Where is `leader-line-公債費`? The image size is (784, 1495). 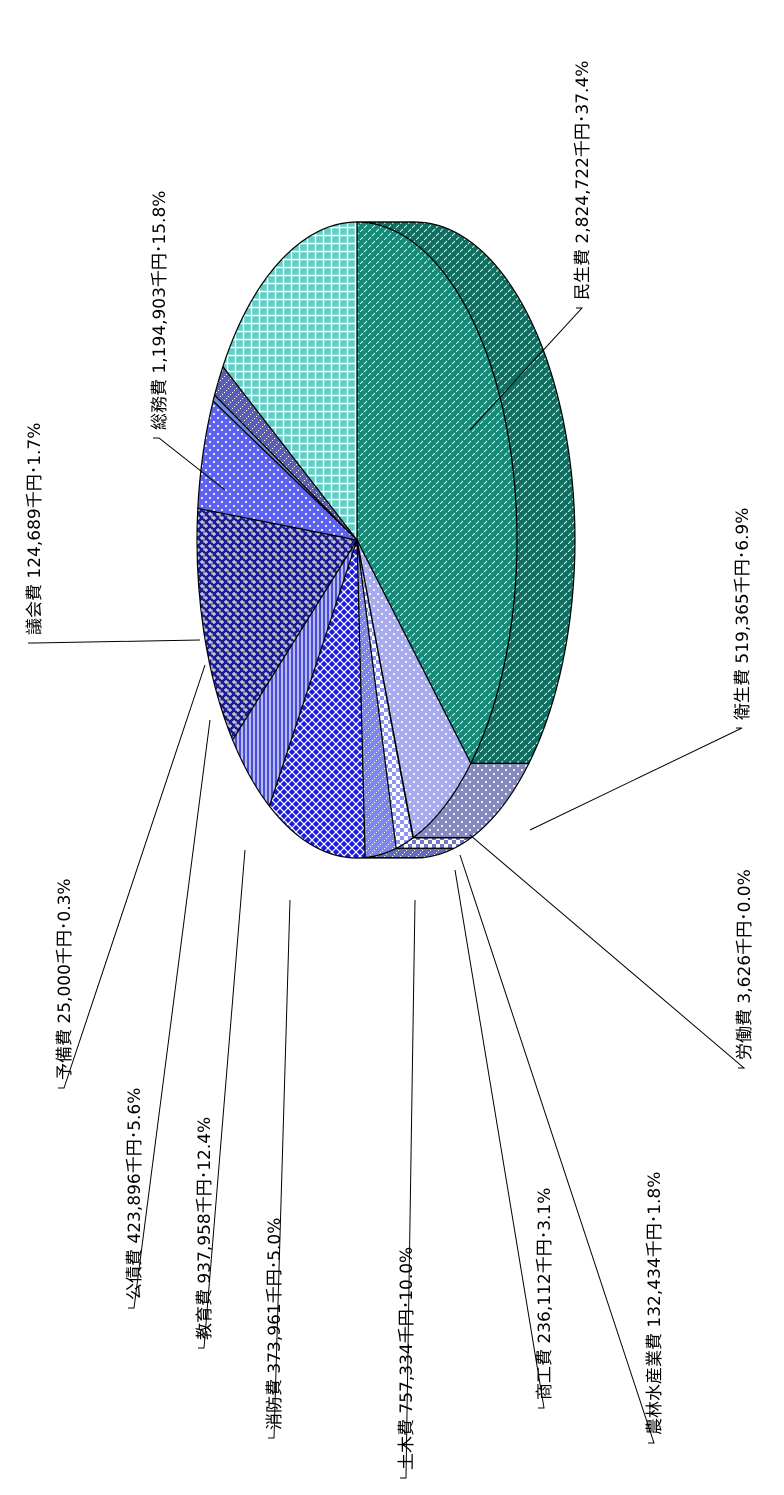
leader-line-公債費 is located at coordinates (169, 1014).